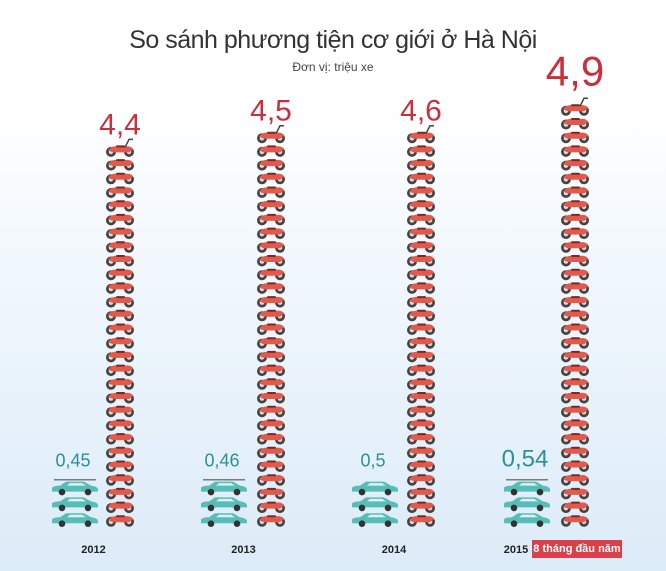 Image resolution: width=666 pixels, height=571 pixels. What do you see at coordinates (372, 461) in the screenshot?
I see `car-value-label-2014: 0,5` at bounding box center [372, 461].